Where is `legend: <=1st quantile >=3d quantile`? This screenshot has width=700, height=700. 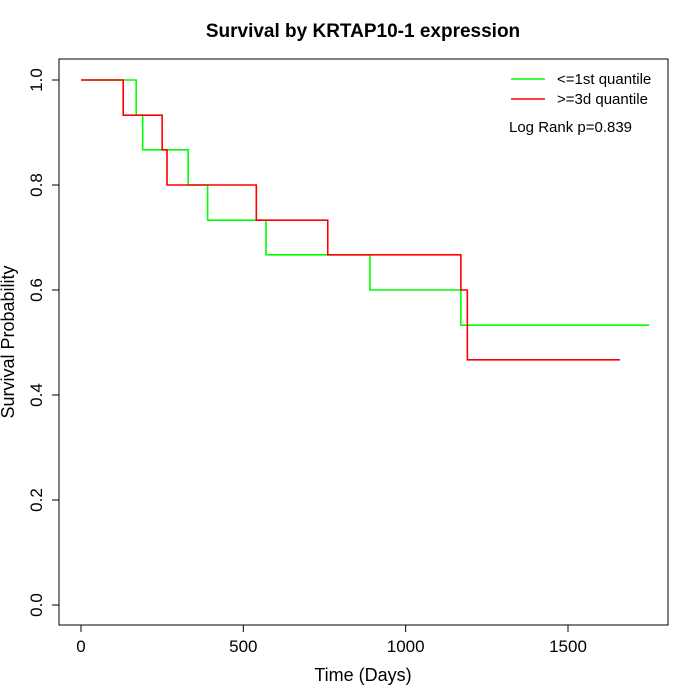 legend: <=1st quantile >=3d quantile is located at coordinates (581, 89).